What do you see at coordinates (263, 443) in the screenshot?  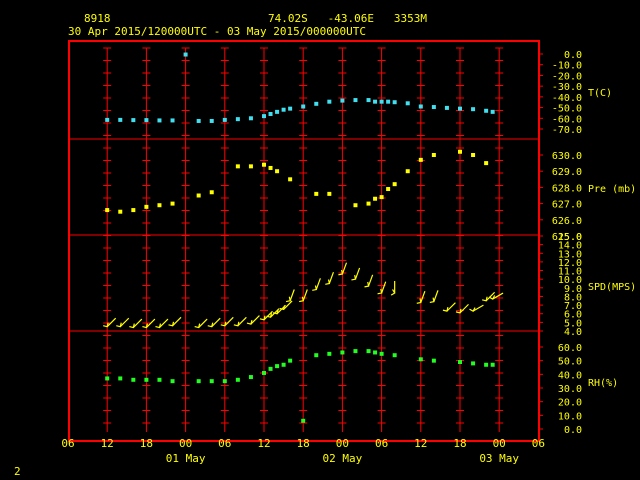 I see `x-tick-label: 12` at bounding box center [263, 443].